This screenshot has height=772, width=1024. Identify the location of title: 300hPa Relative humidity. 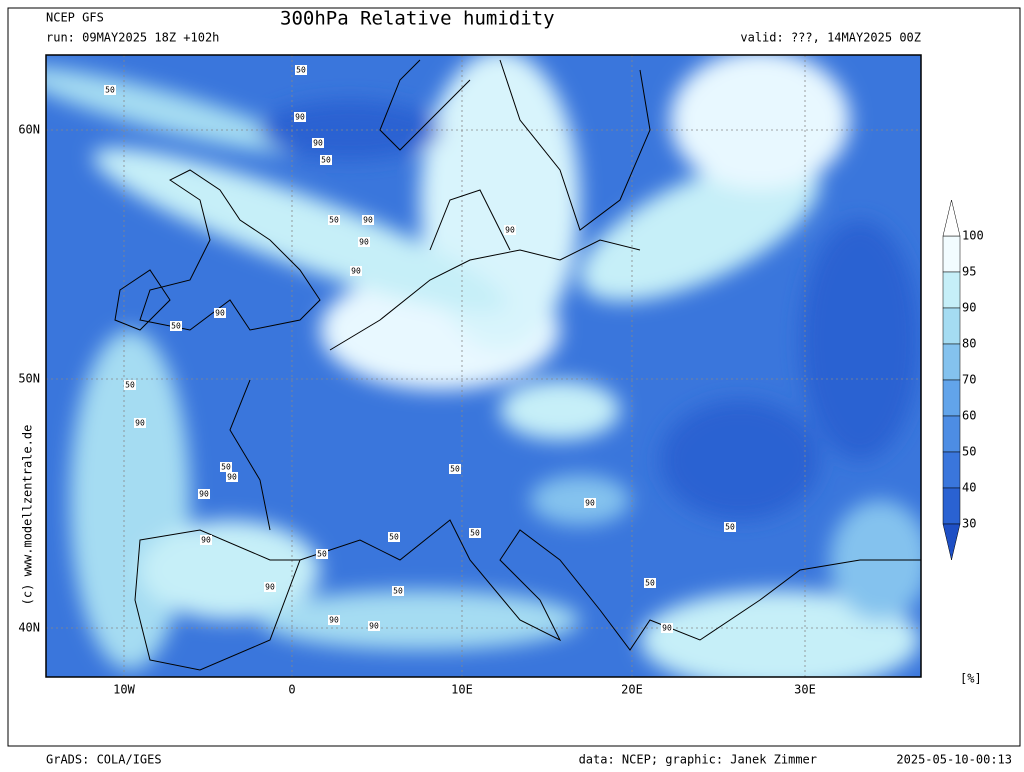
(417, 19).